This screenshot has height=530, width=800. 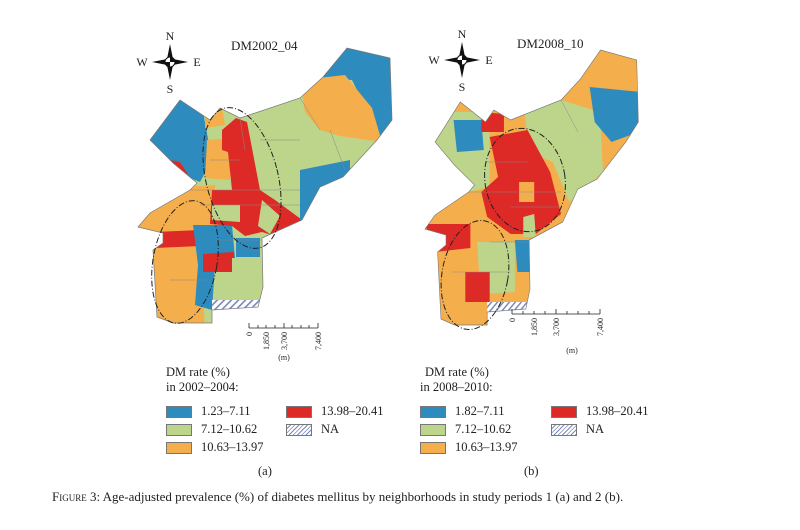 What do you see at coordinates (456, 387) in the screenshot?
I see `legend-title: in 2008–2010:` at bounding box center [456, 387].